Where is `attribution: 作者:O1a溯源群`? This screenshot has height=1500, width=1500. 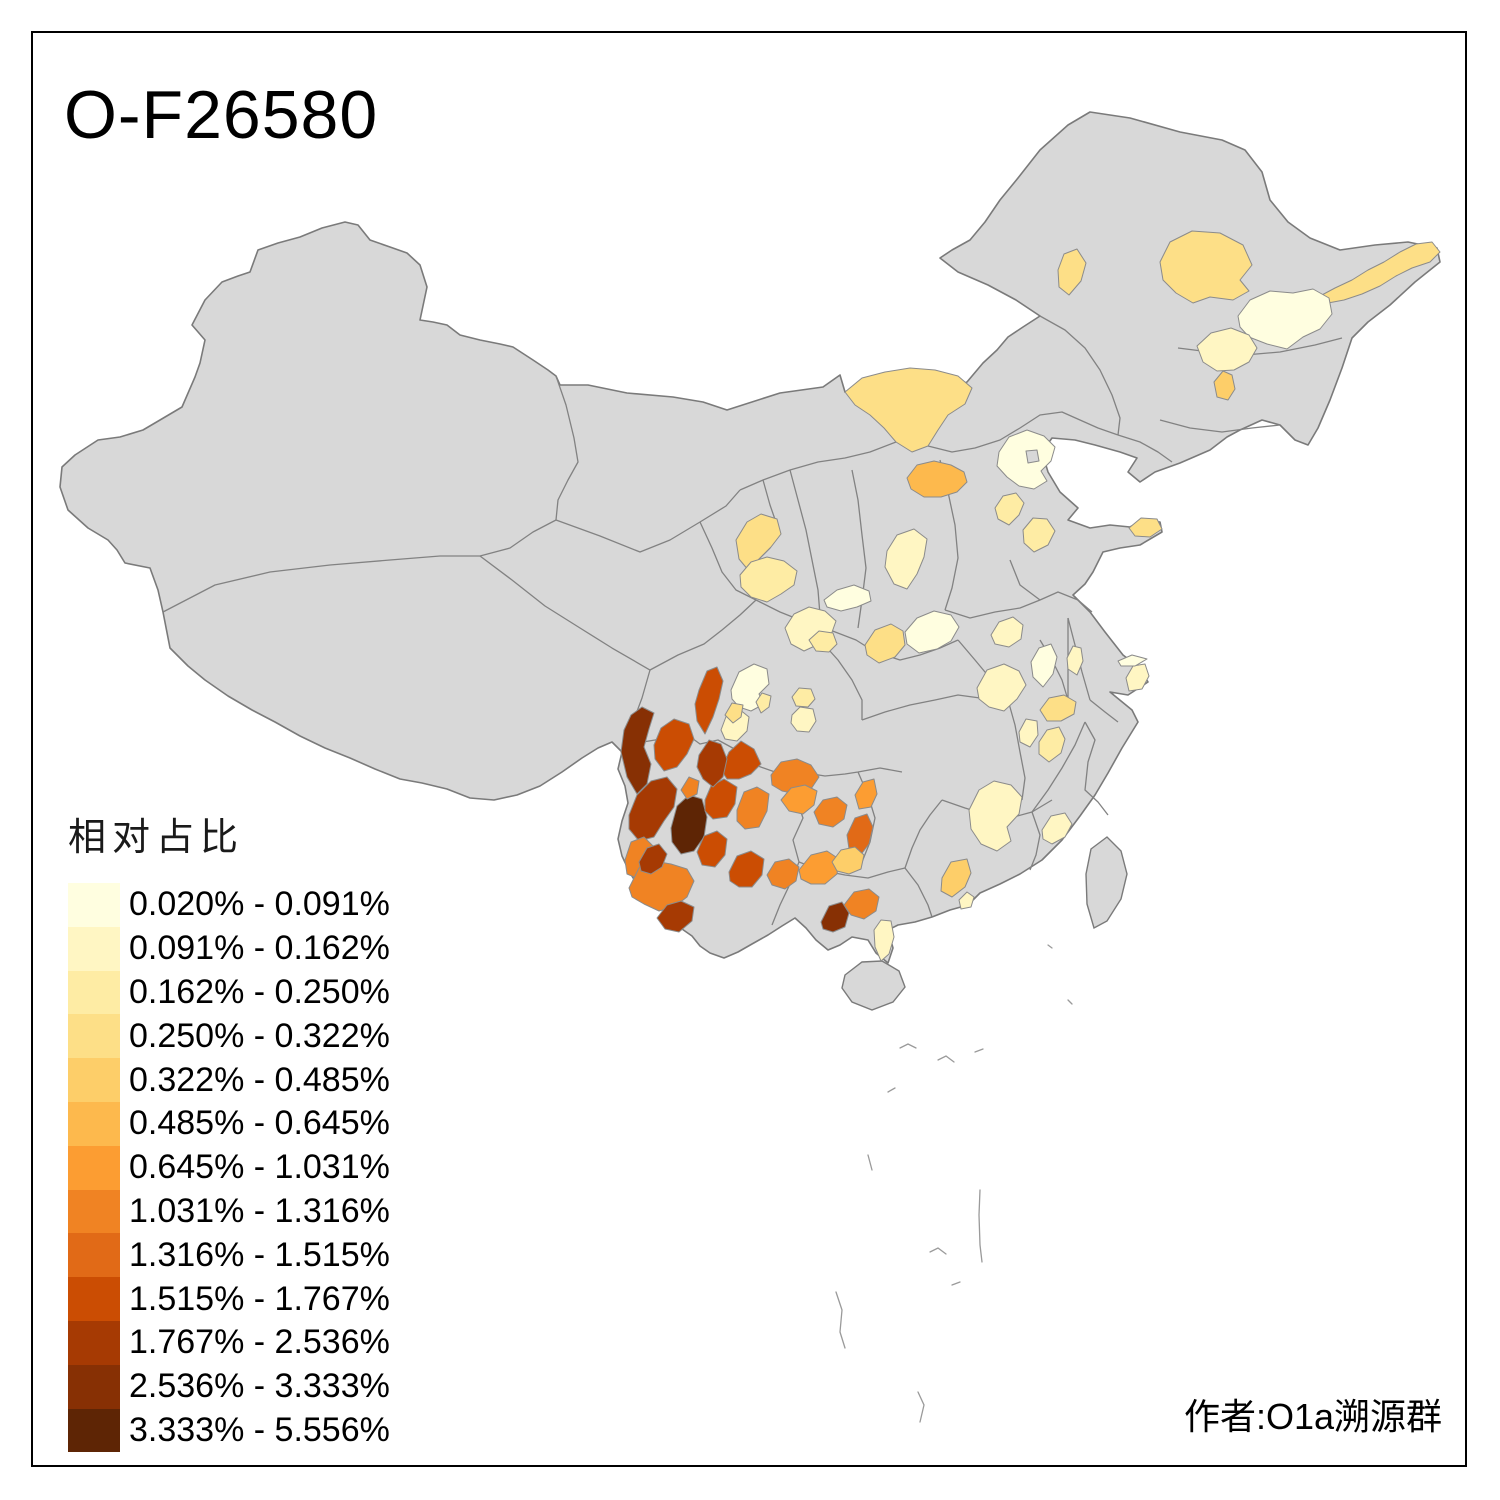
attribution: 作者:O1a溯源群 is located at coordinates (1312, 1416).